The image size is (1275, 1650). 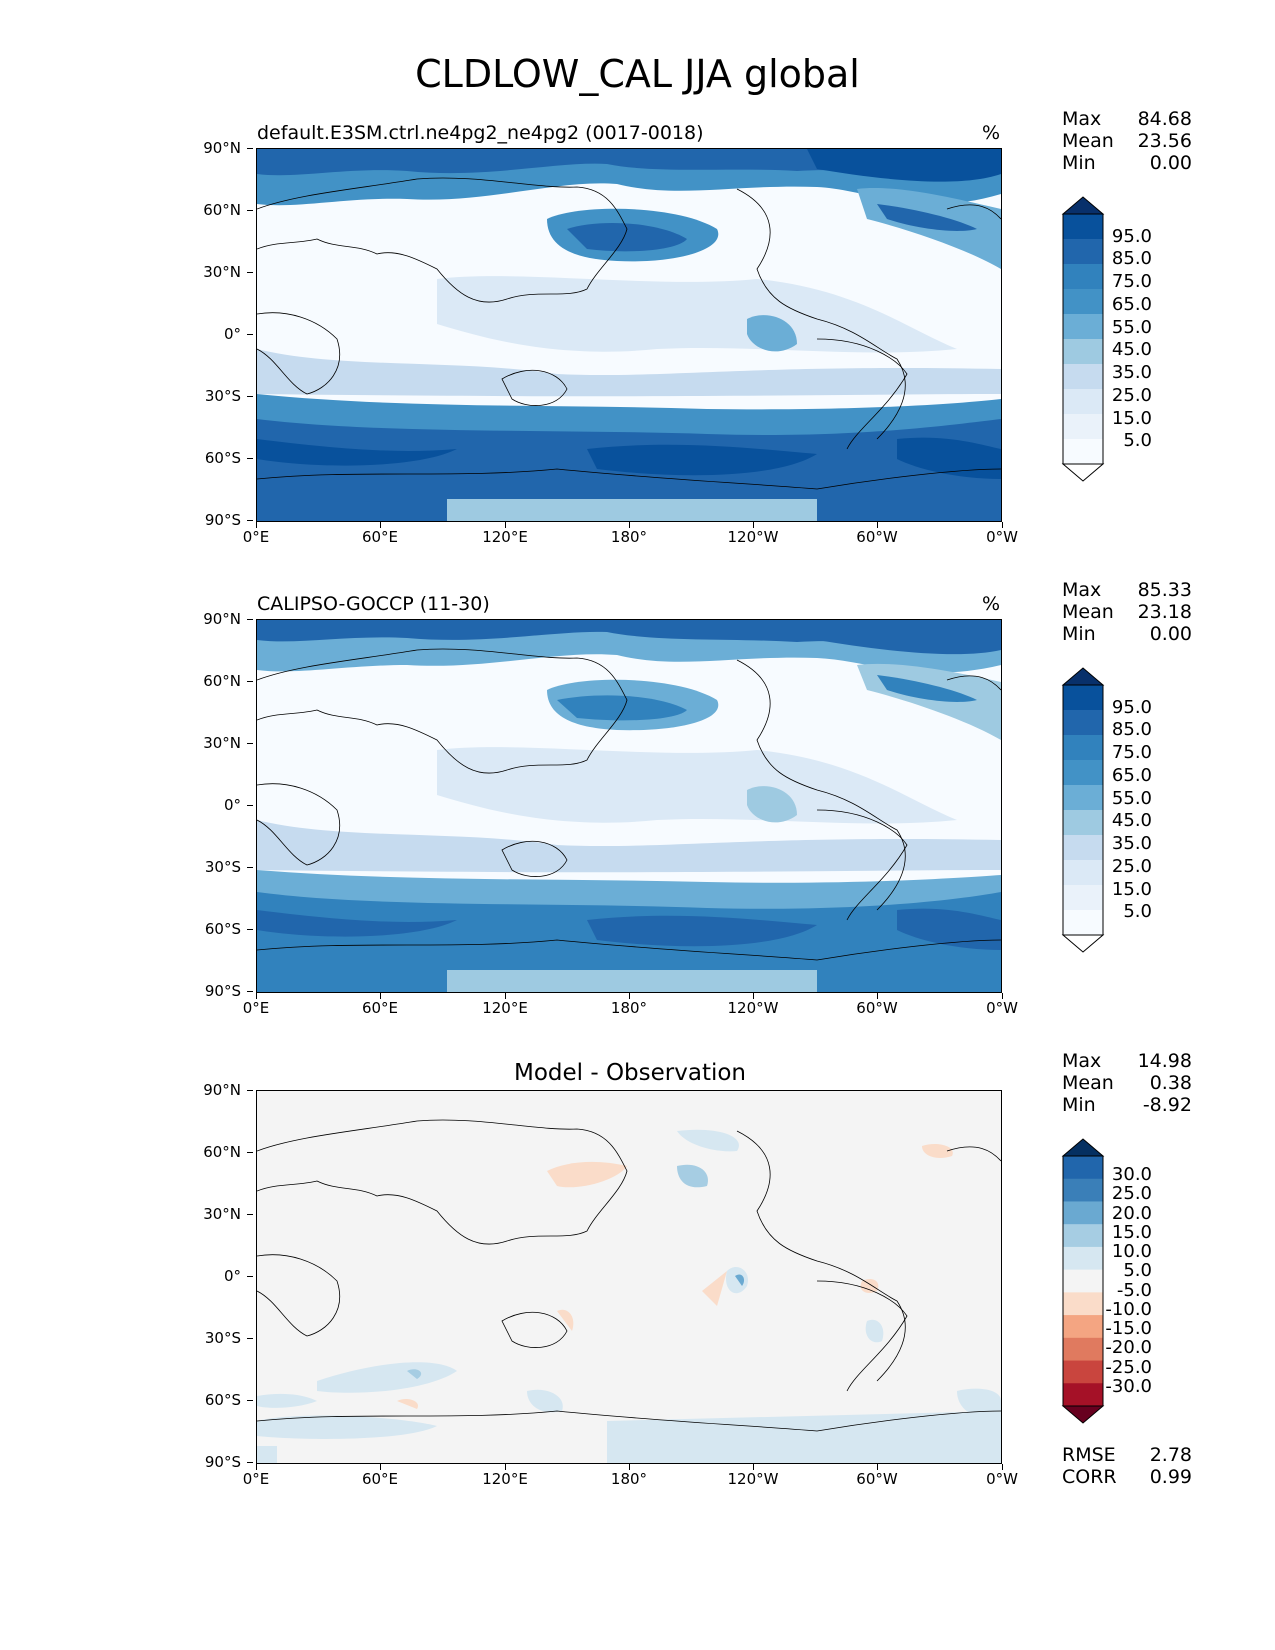 I want to click on map-difference-field, so click(x=629, y=1277).